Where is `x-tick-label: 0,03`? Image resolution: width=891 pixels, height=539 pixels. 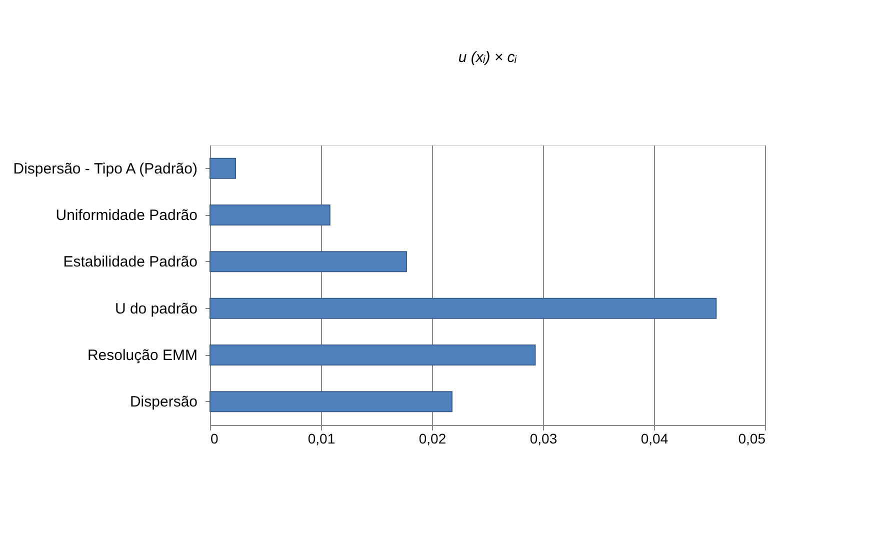
x-tick-label: 0,03 is located at coordinates (544, 438).